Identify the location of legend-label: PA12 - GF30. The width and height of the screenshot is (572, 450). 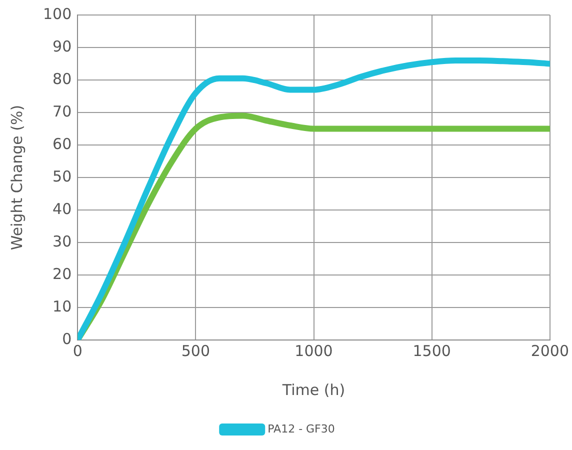
(301, 429).